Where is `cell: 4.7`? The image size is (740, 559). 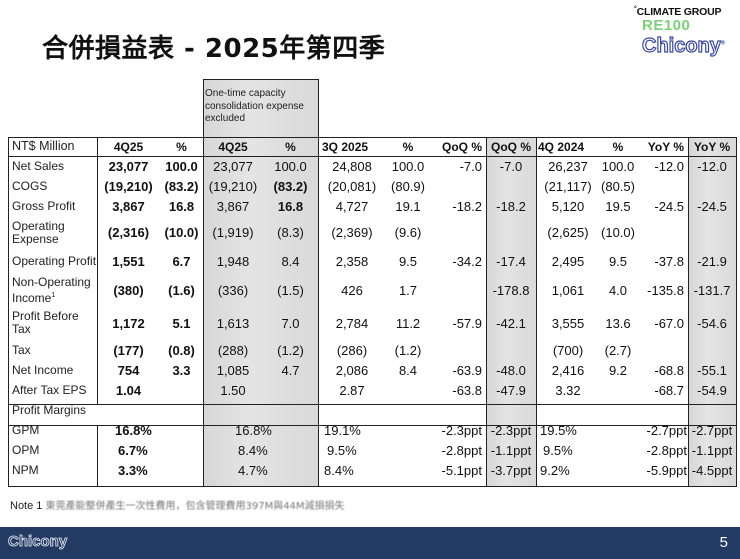
cell: 4.7 is located at coordinates (290, 370).